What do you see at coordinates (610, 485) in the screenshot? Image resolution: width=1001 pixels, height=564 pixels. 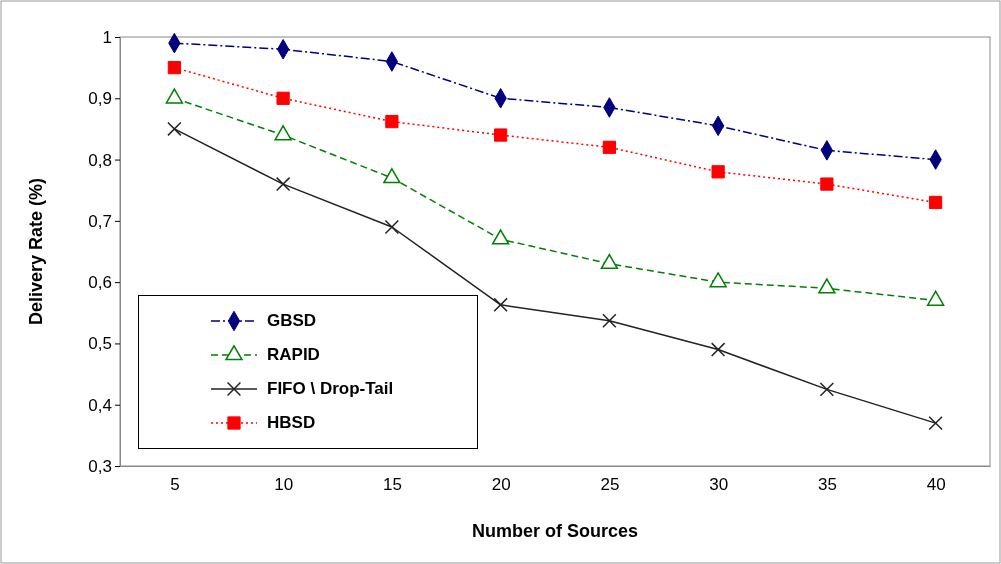 I see `x-tick-label: 25` at bounding box center [610, 485].